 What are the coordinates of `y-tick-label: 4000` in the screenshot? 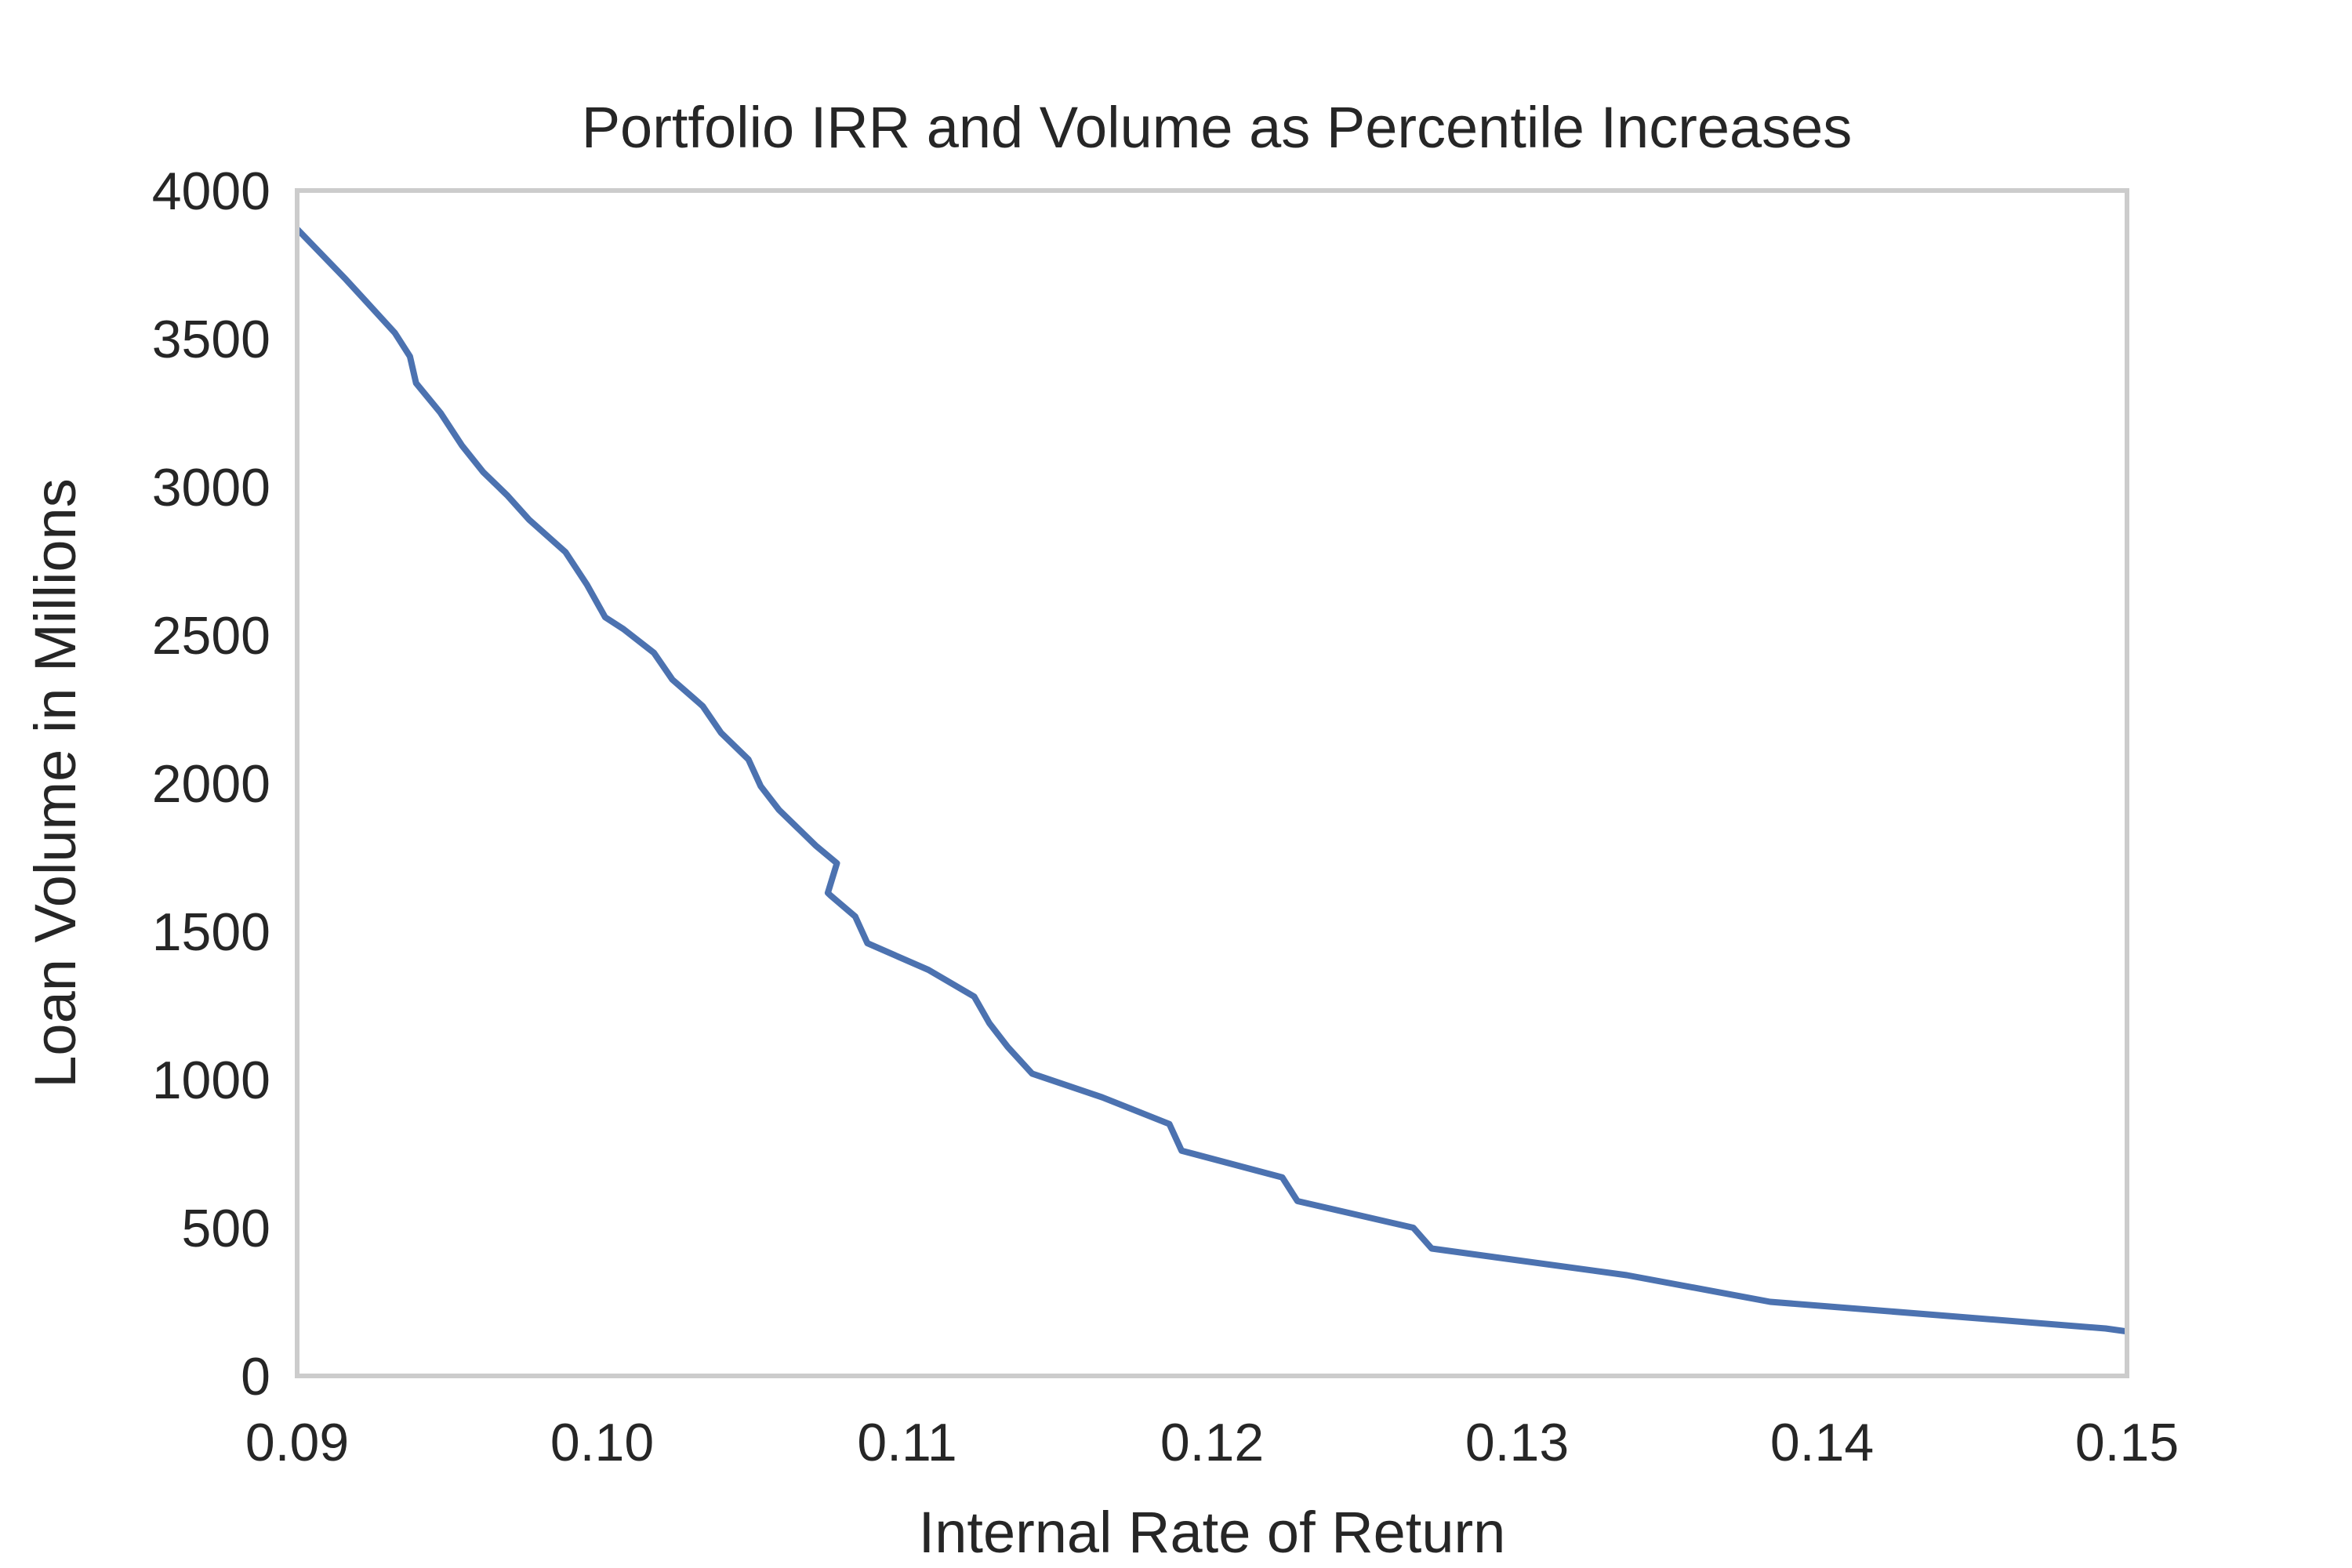 It's located at (211, 191).